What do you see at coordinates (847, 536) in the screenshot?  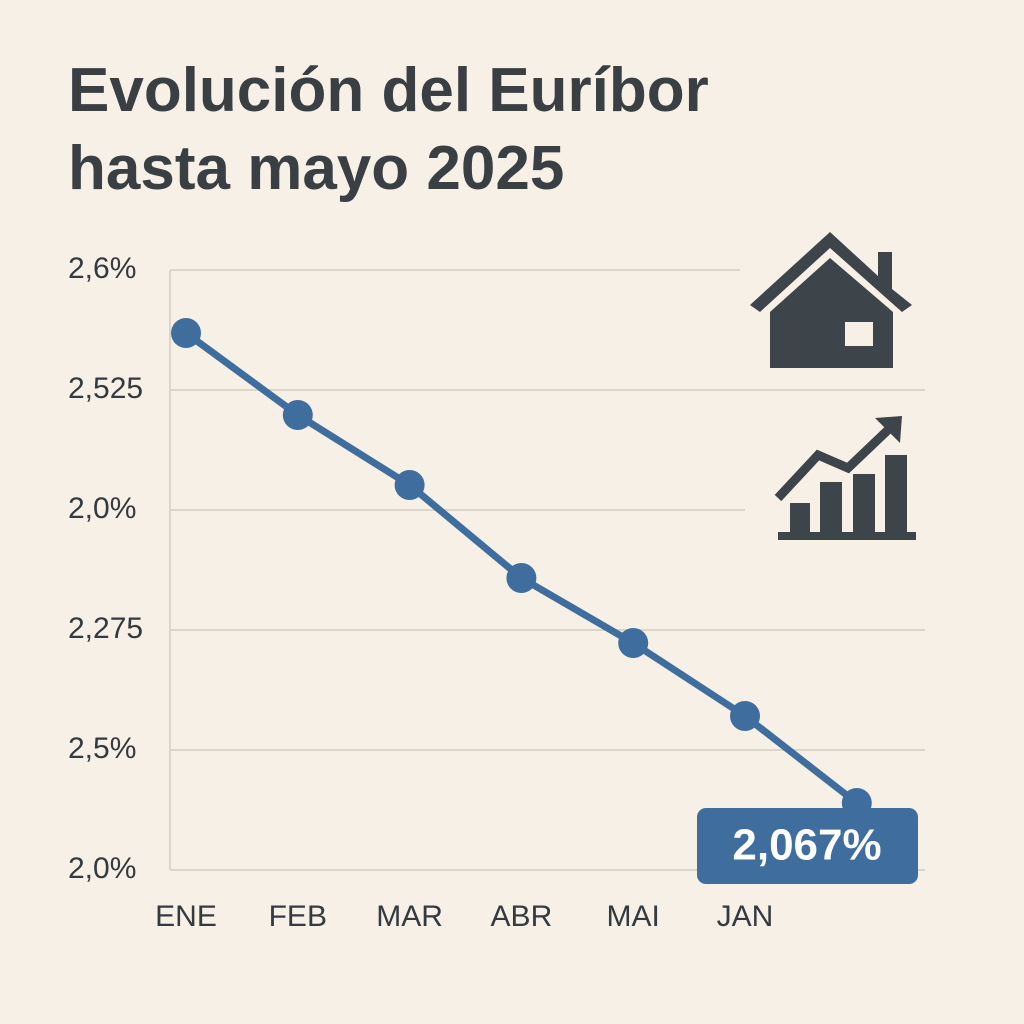 I see `chart-icon-base` at bounding box center [847, 536].